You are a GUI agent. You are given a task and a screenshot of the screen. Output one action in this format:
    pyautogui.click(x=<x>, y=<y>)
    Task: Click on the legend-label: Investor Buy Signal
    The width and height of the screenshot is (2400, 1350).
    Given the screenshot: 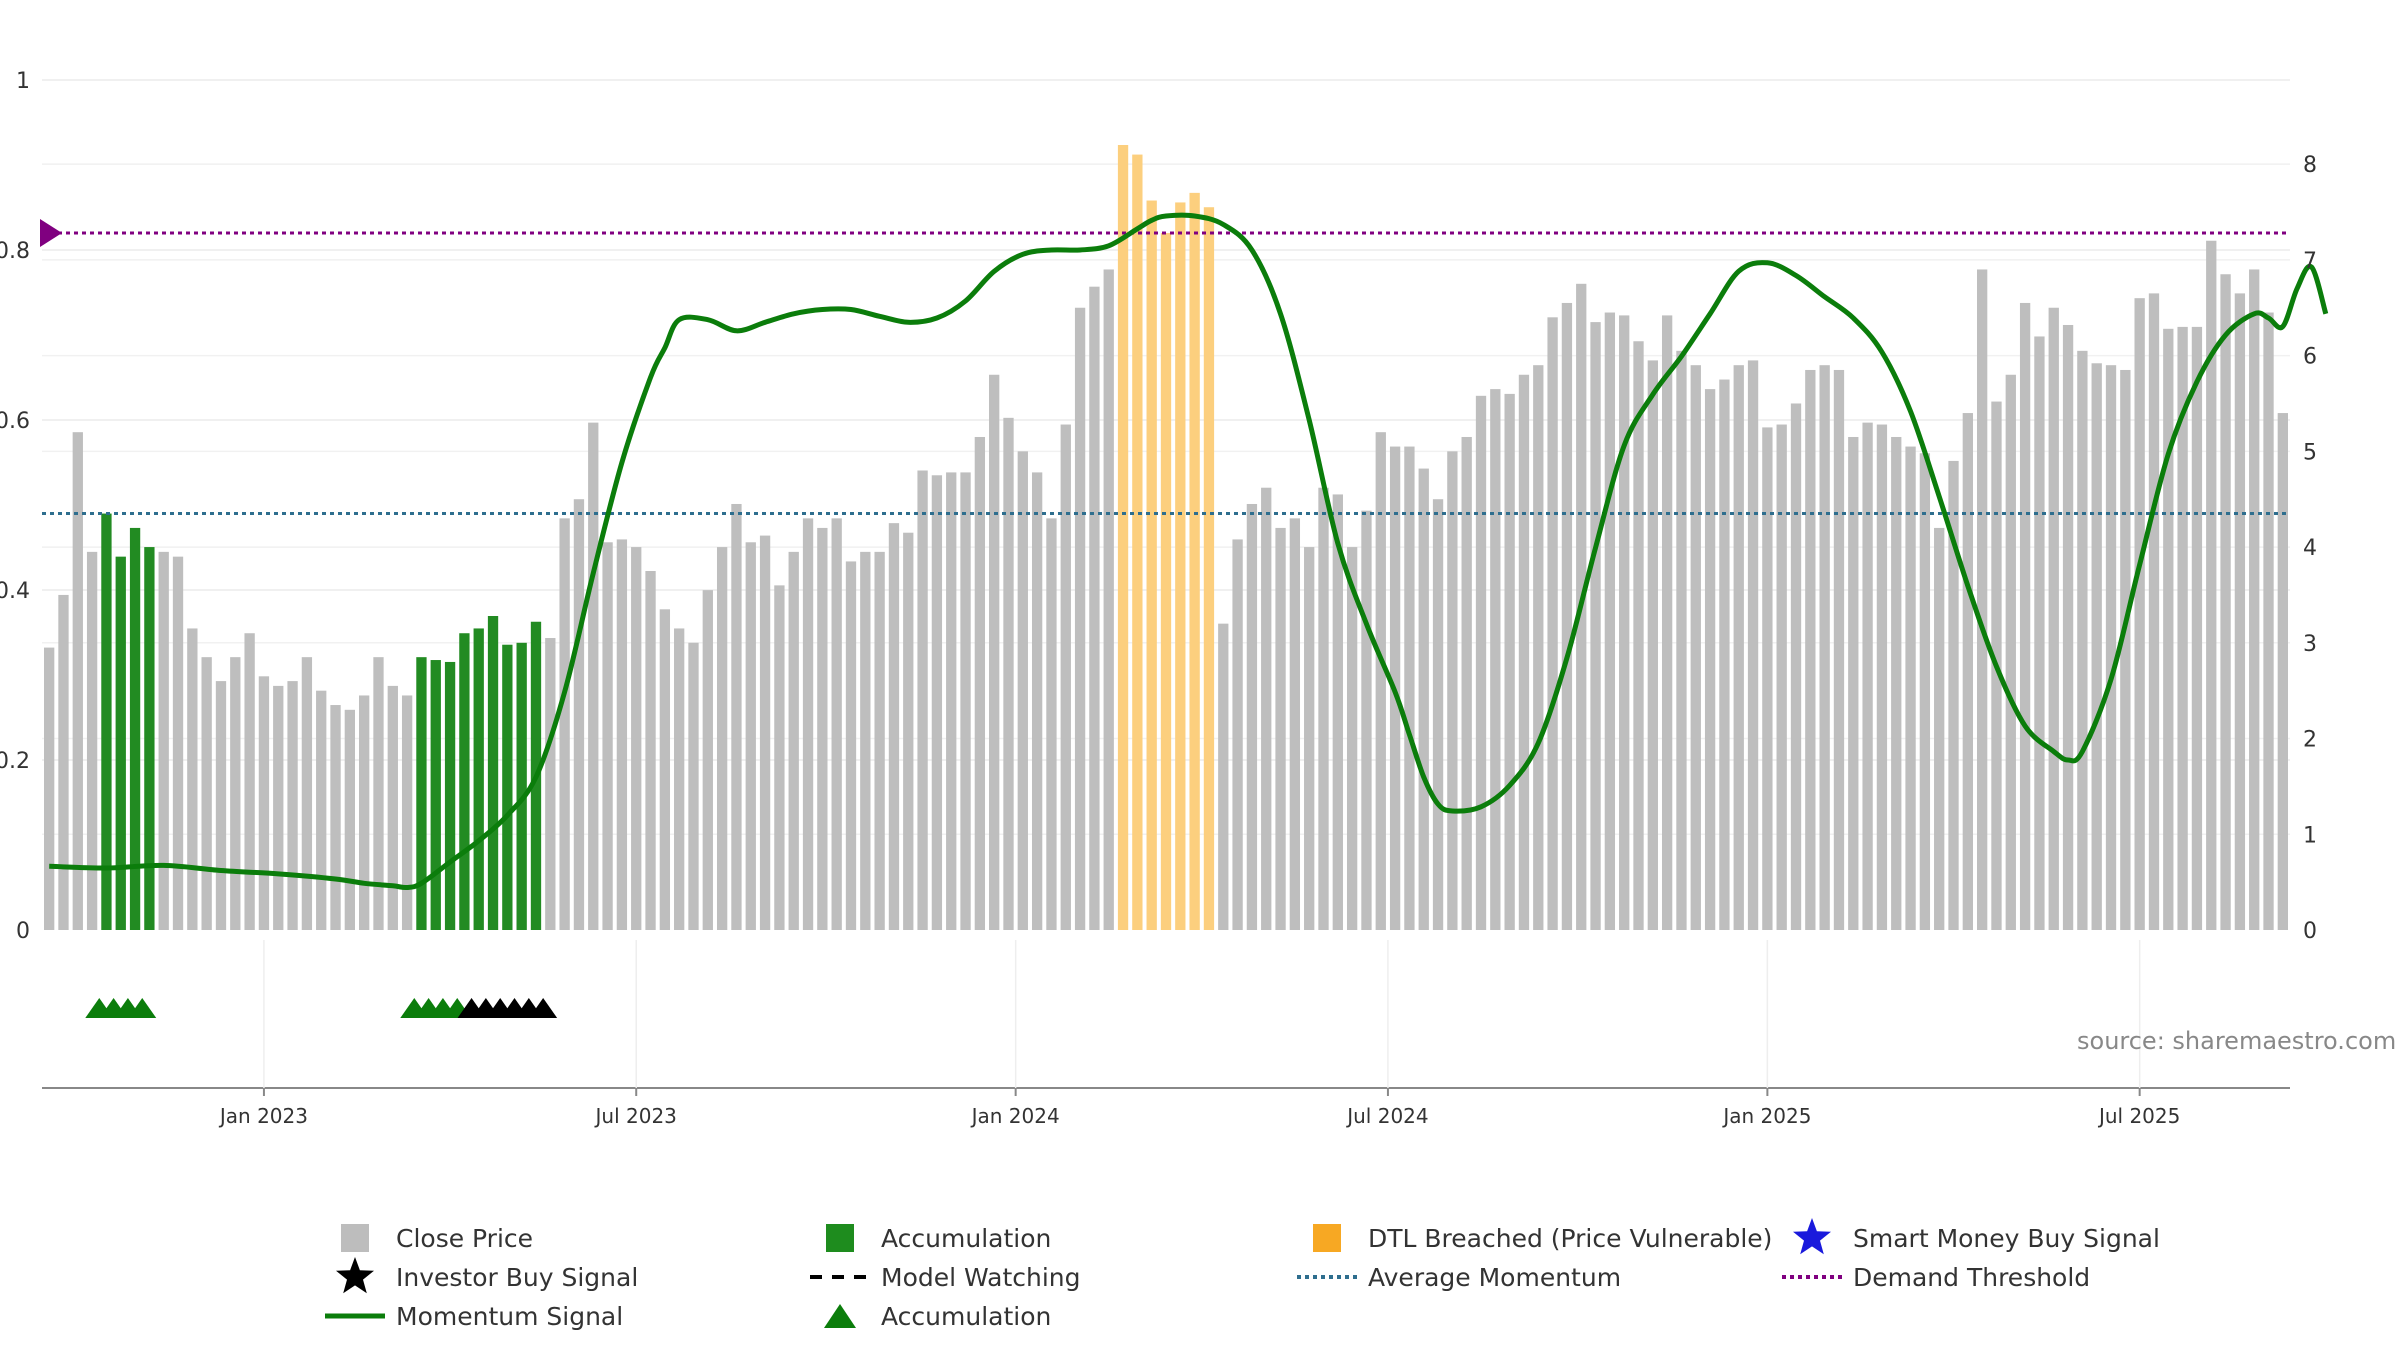 What is the action you would take?
    pyautogui.click(x=517, y=1277)
    